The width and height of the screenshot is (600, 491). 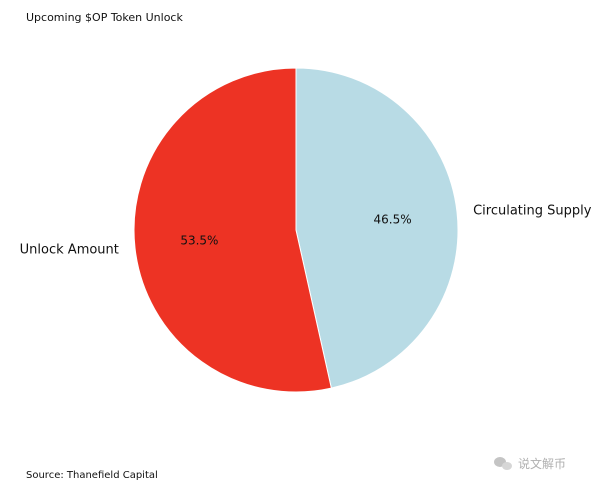 I want to click on pie-category-label: Circulating Supply, so click(x=532, y=210).